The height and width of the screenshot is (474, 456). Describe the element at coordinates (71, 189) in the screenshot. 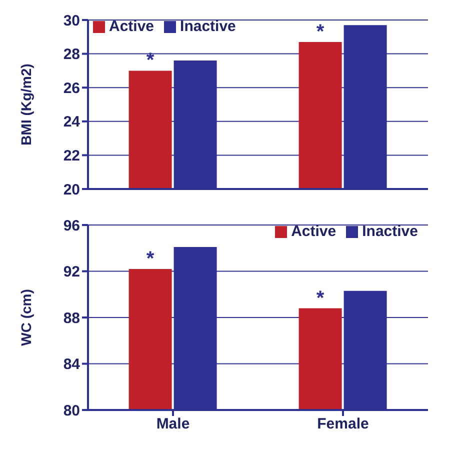

I see `y-tick-label: 20` at that location.